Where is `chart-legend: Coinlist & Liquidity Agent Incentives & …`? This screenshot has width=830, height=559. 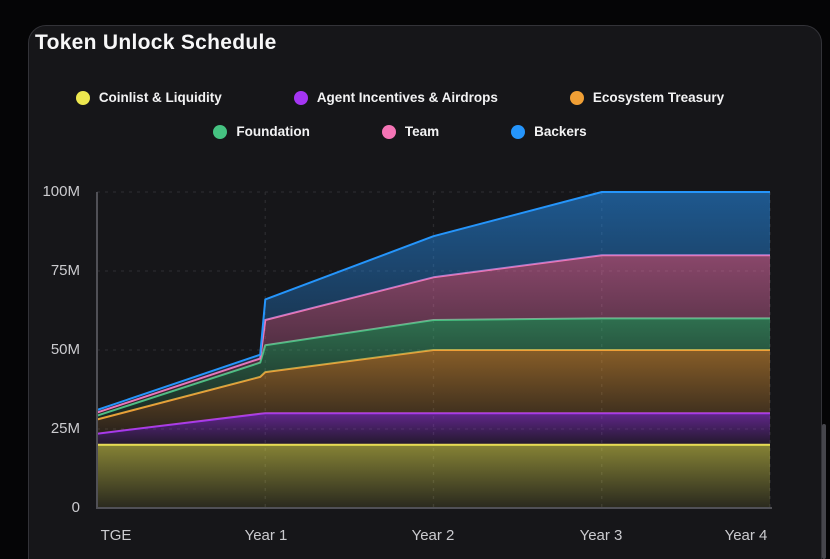
chart-legend: Coinlist & Liquidity Agent Incentives & … is located at coordinates (400, 114).